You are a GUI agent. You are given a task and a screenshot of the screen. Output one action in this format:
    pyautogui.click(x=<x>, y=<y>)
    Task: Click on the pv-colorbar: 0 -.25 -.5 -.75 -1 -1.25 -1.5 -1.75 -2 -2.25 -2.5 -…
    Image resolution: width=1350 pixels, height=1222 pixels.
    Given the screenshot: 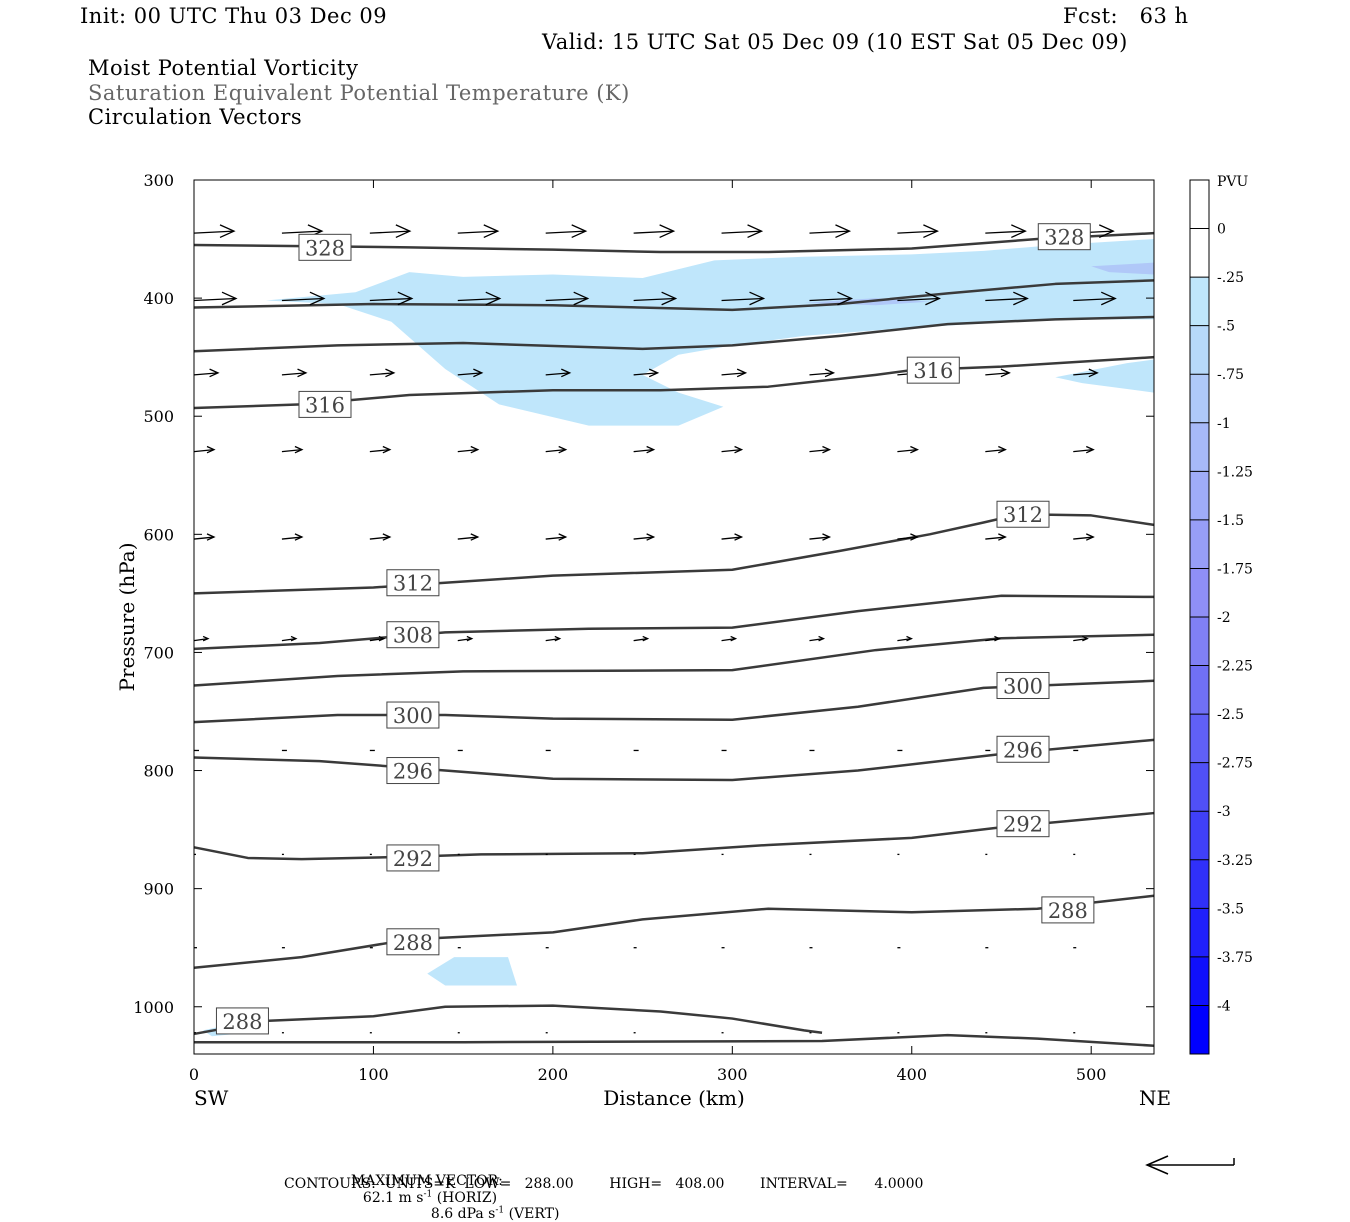 What is the action you would take?
    pyautogui.click(x=1221, y=617)
    